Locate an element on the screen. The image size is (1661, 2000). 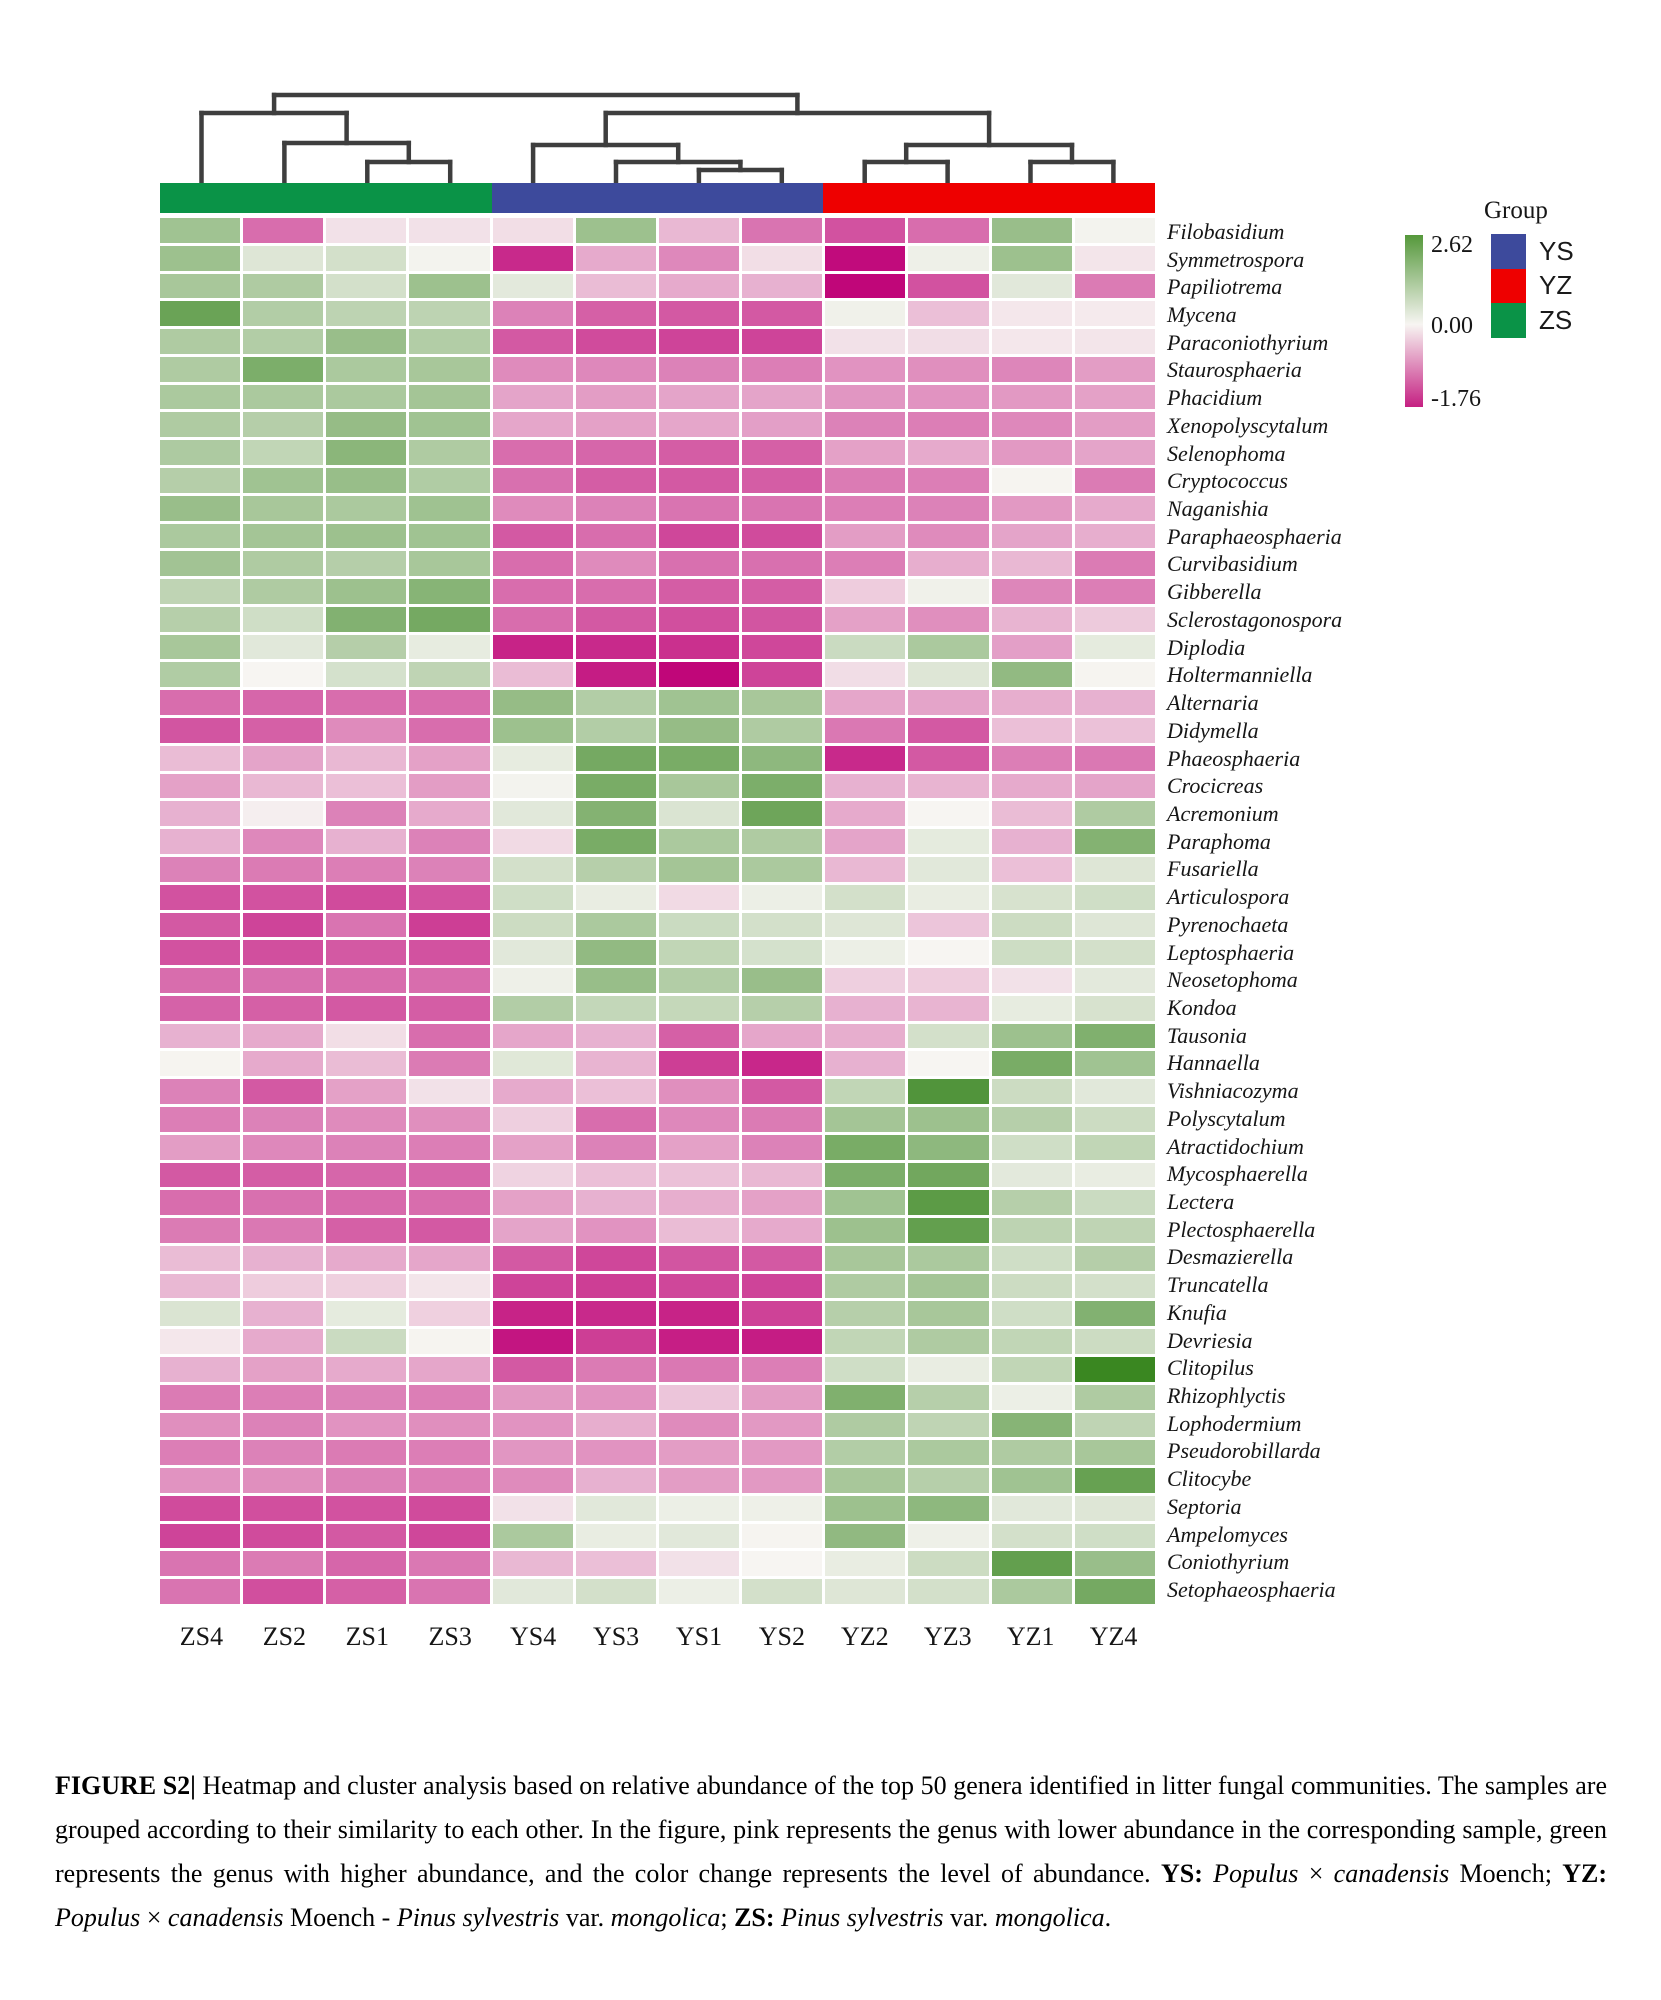
row-label: Fusariella is located at coordinates (1213, 869).